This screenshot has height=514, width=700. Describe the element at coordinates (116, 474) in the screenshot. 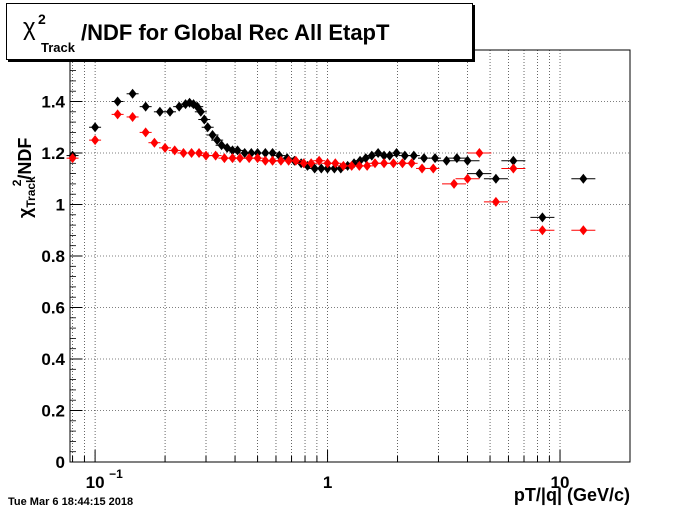

I see `x-tick-exponent: −1` at that location.